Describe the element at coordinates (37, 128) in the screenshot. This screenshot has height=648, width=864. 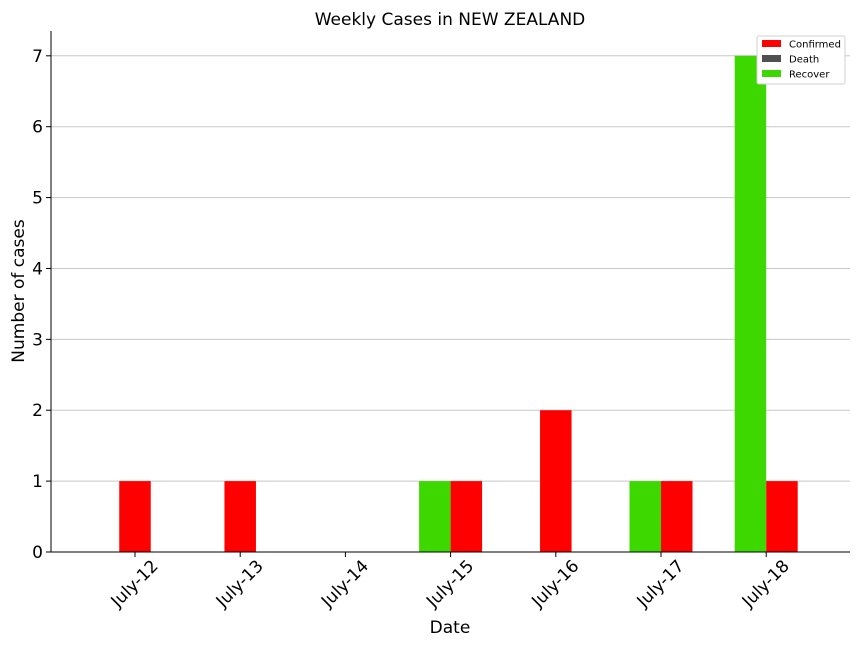
I see `y-tick-label: 6` at that location.